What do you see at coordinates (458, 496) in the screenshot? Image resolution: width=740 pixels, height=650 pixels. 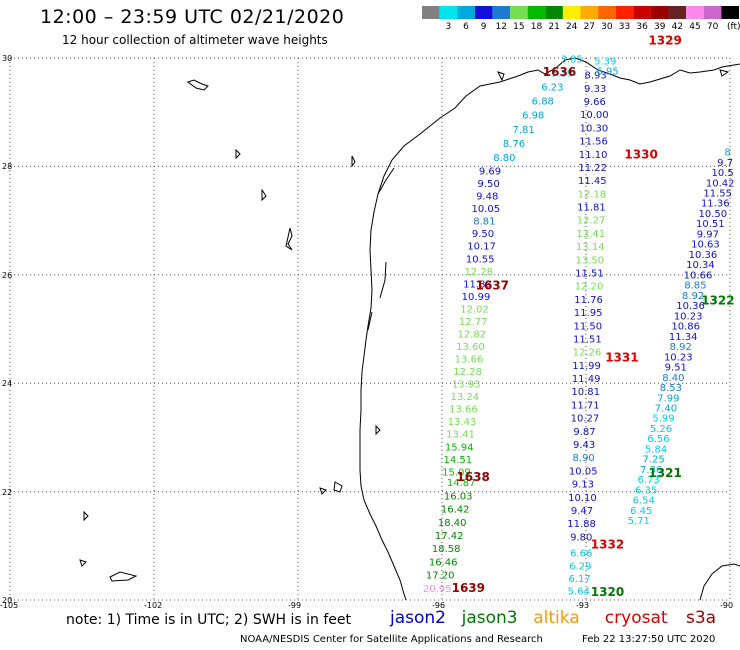 I see `wave-height-value: 16.03` at bounding box center [458, 496].